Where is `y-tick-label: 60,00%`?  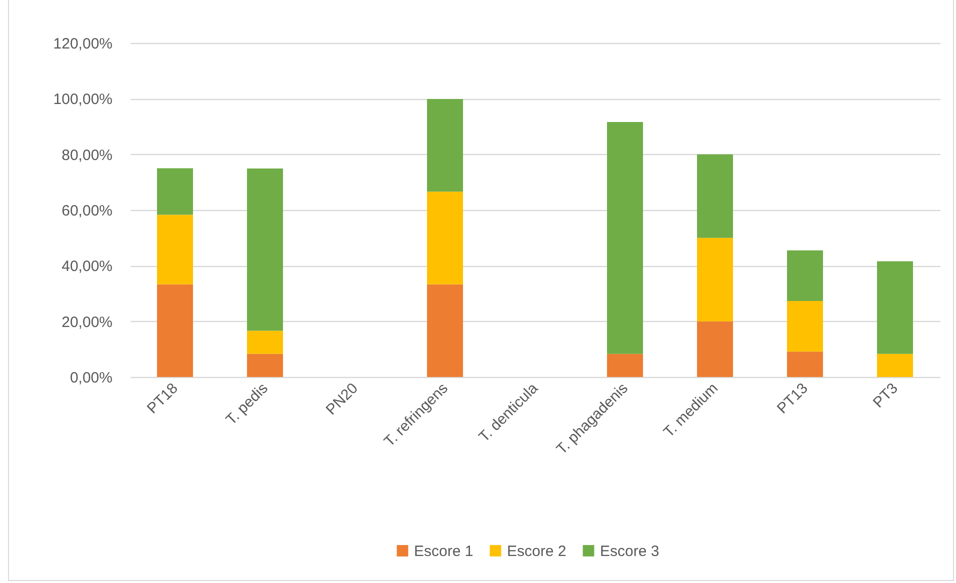 y-tick-label: 60,00% is located at coordinates (87, 211).